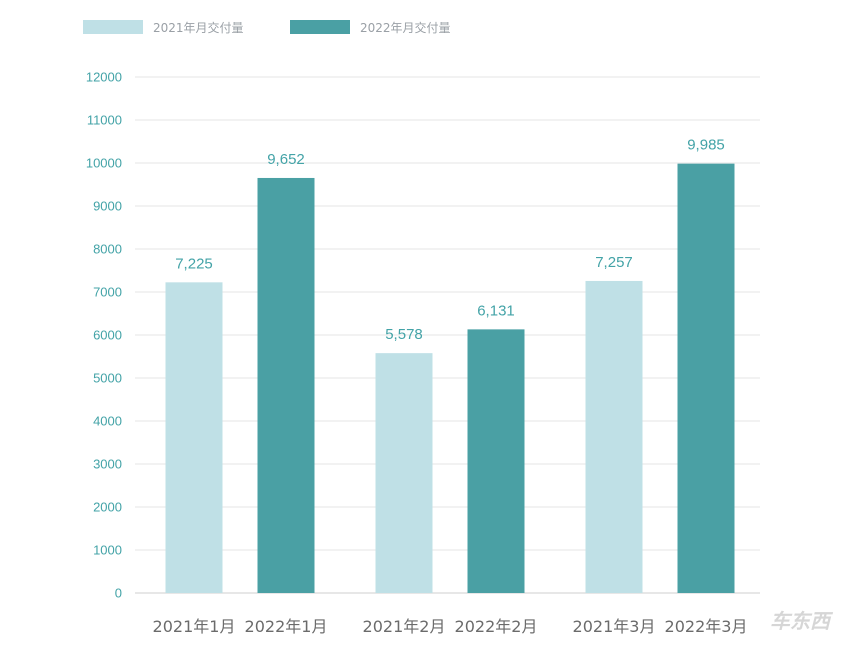  I want to click on y-tick-label: 11000, so click(104, 120).